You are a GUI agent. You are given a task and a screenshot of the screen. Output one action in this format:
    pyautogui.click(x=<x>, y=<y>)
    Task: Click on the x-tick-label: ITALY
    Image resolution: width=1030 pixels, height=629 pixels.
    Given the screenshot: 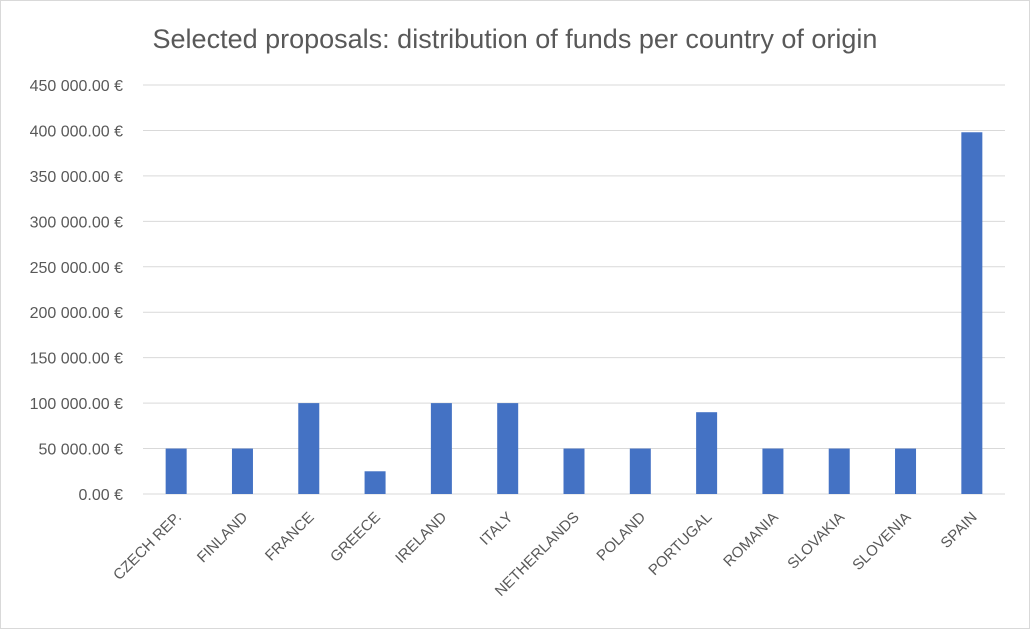 What is the action you would take?
    pyautogui.click(x=497, y=529)
    